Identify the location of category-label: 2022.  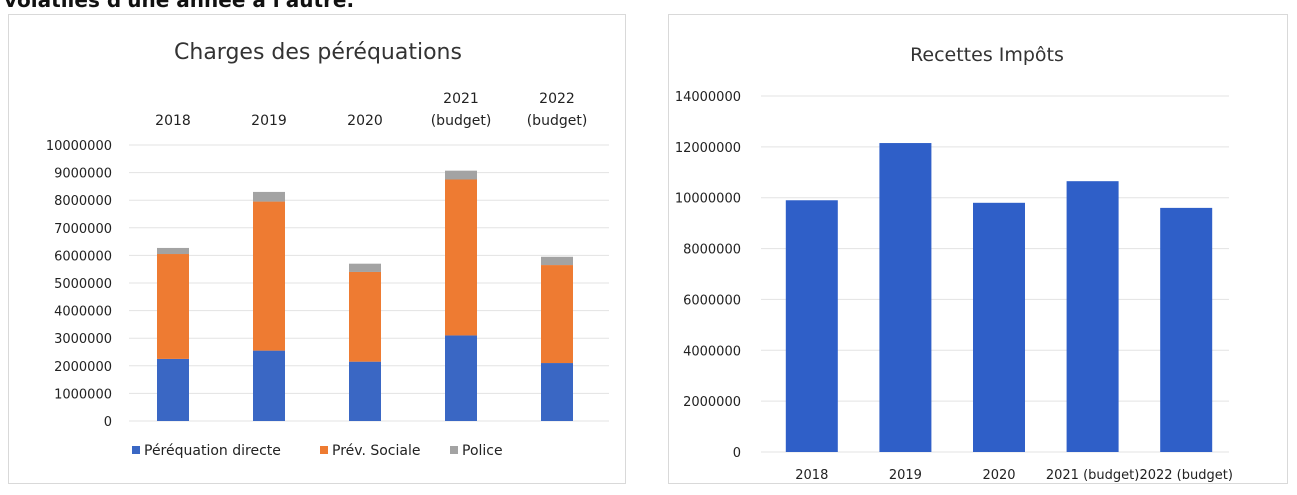
(557, 99).